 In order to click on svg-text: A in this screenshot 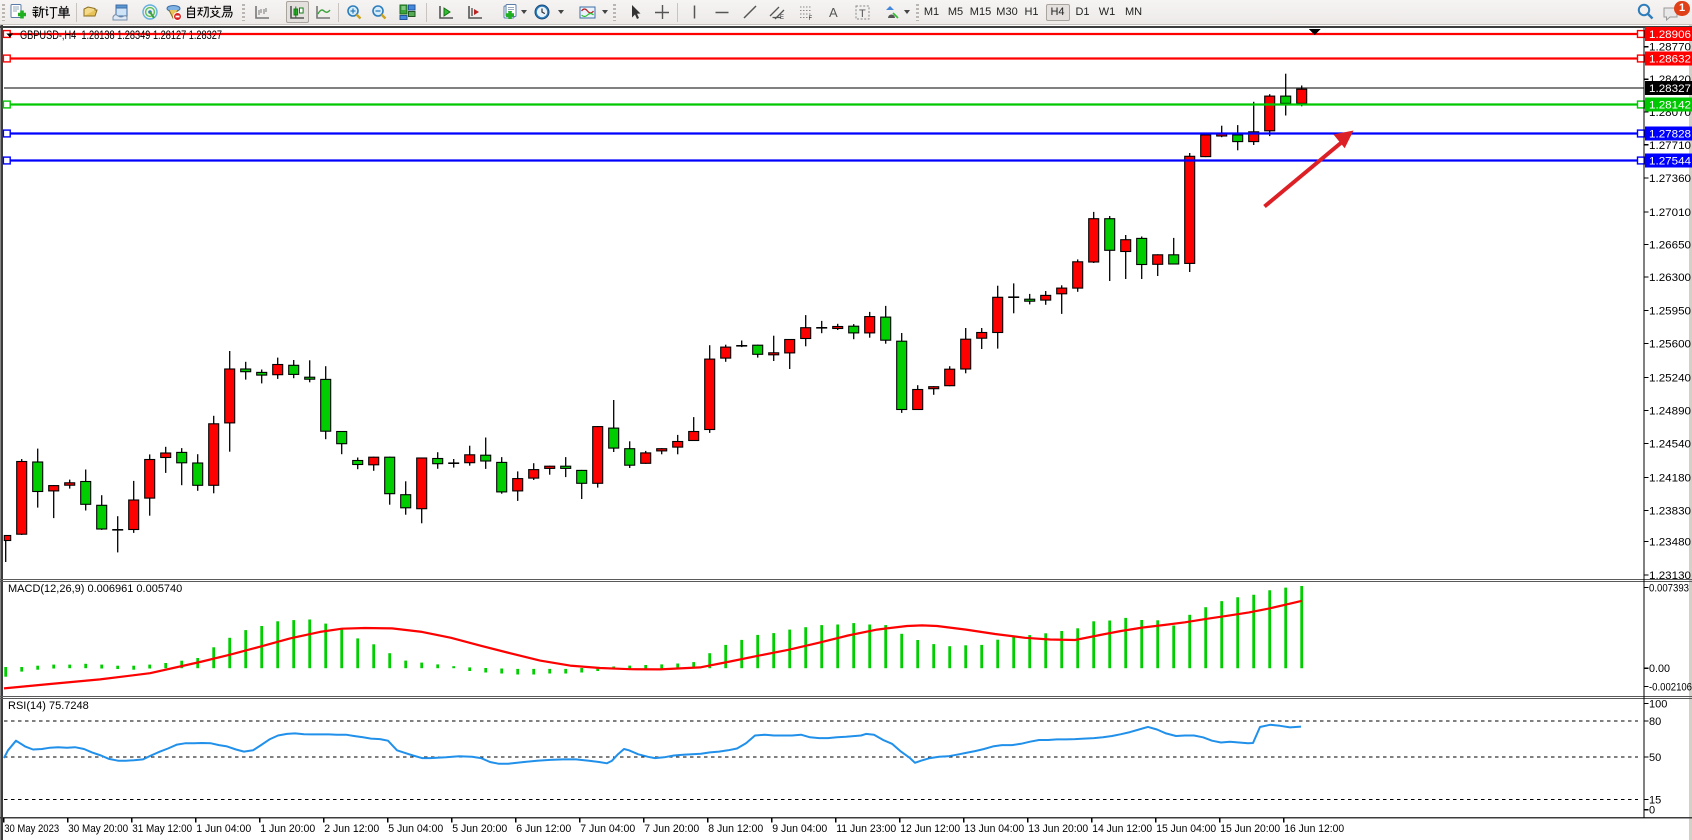, I will do `click(833, 12)`.